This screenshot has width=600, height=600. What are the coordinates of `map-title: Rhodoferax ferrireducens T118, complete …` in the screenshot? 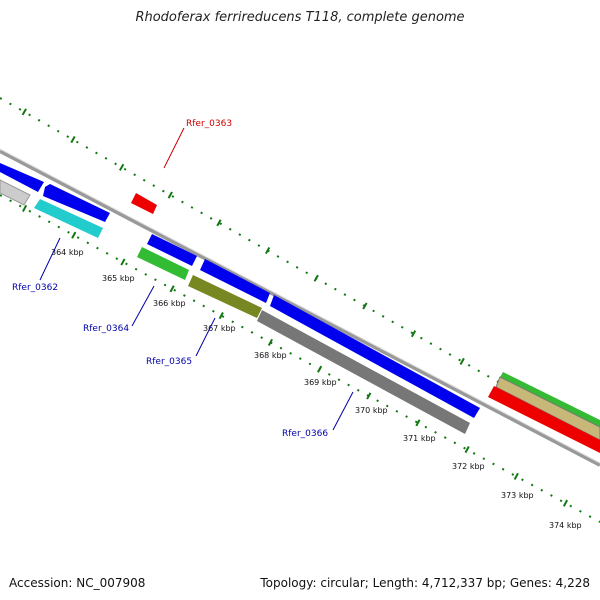 It's located at (300, 17).